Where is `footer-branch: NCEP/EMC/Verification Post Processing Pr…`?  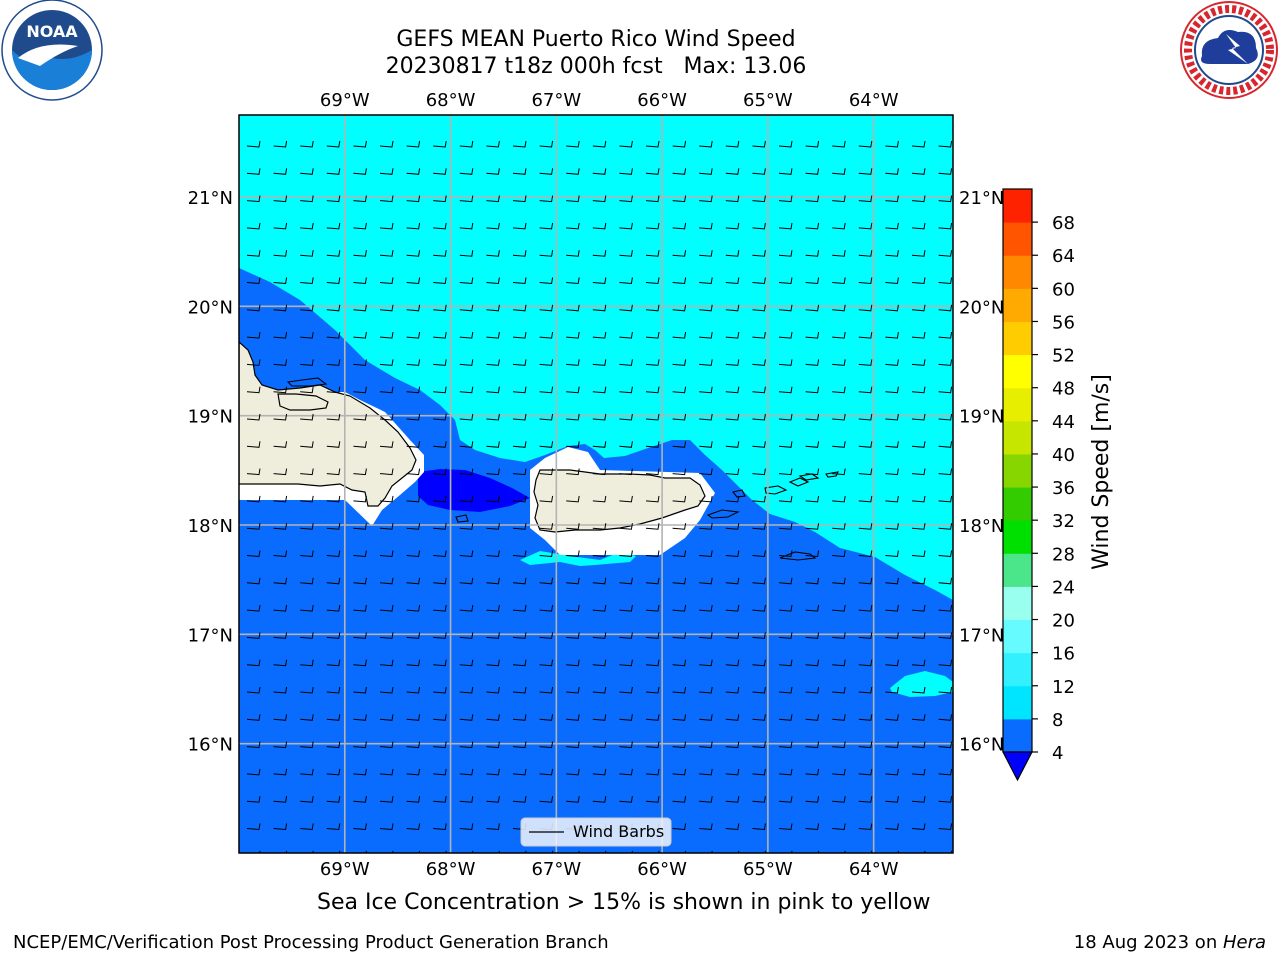
footer-branch: NCEP/EMC/Verification Post Processing Pr… is located at coordinates (311, 942).